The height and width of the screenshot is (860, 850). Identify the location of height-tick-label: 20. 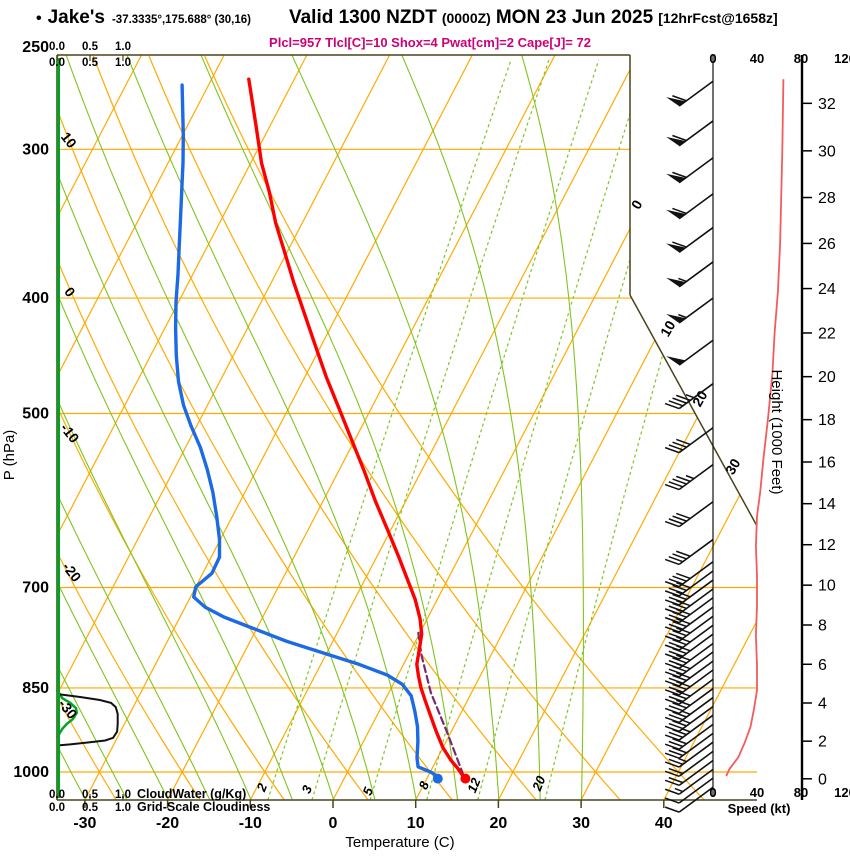
(827, 377).